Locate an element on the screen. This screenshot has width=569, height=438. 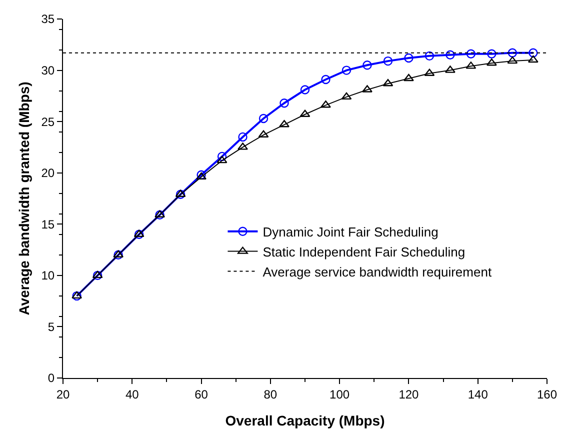
y-tick-label: 10 is located at coordinates (48, 275).